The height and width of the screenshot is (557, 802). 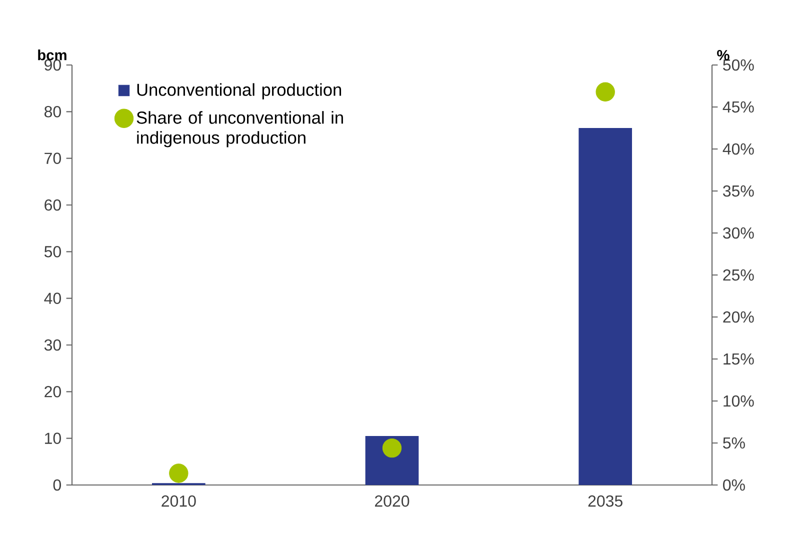 What do you see at coordinates (605, 306) in the screenshot?
I see `bar` at bounding box center [605, 306].